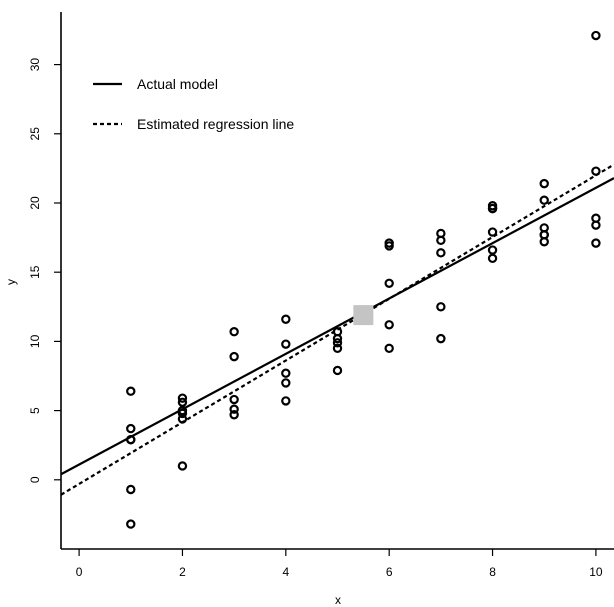 The width and height of the screenshot is (614, 607). I want to click on y-tick-label: 5, so click(35, 410).